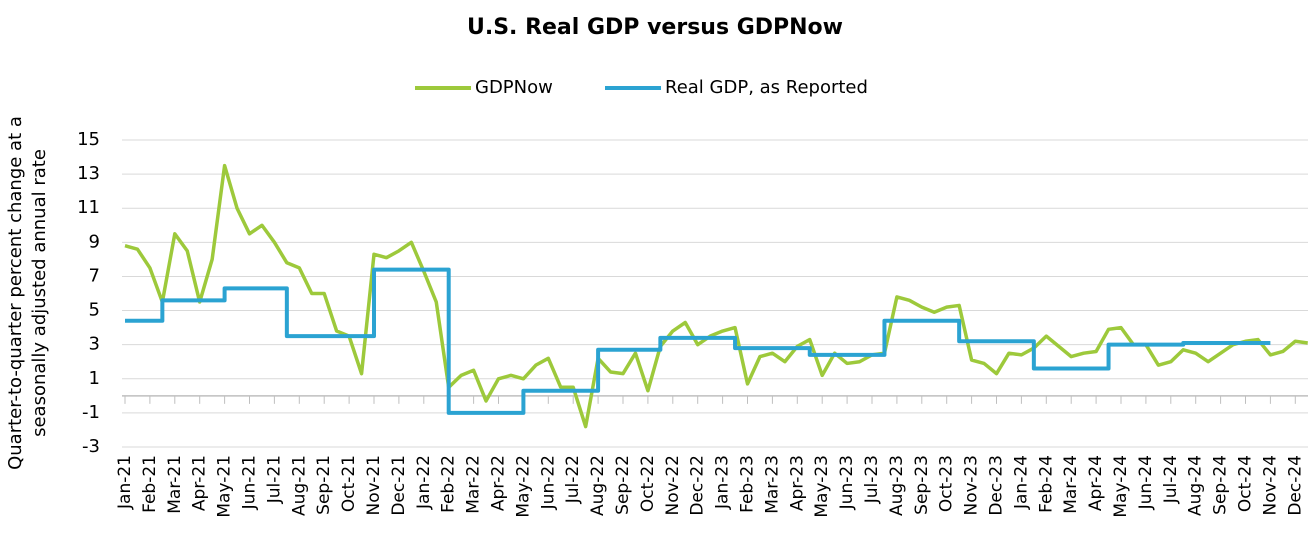 This screenshot has width=1311, height=542. Describe the element at coordinates (499, 483) in the screenshot. I see `x-tick-label: Apr-22` at that location.